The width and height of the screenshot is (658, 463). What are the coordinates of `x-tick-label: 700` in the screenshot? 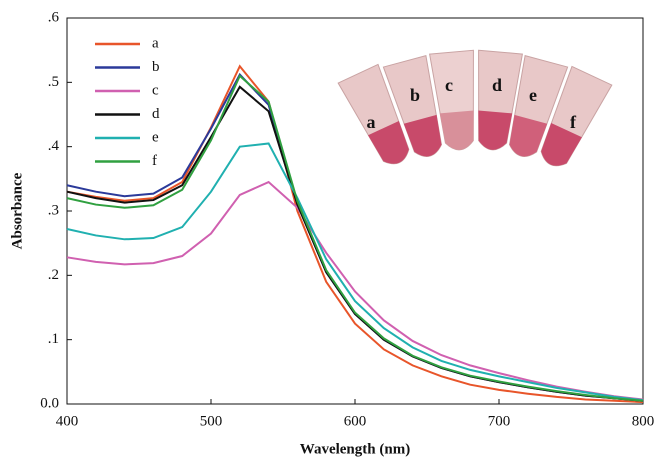 It's located at (499, 421).